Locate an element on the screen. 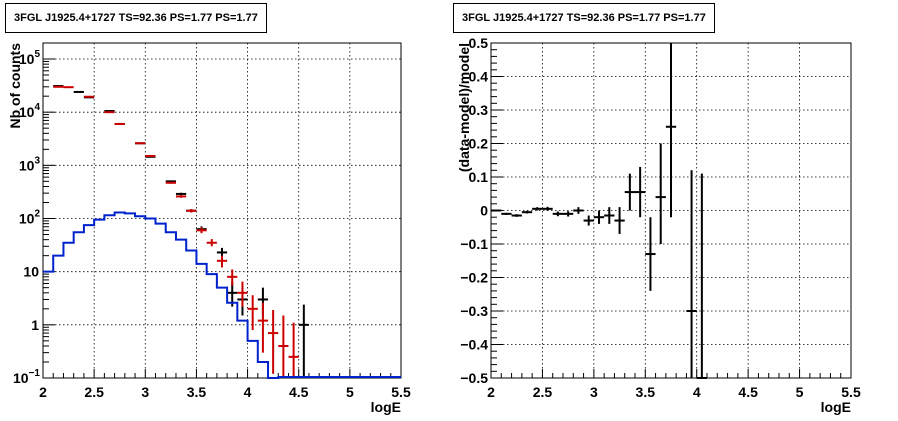 This screenshot has width=898, height=421. y-tick-label: 10 is located at coordinates (31, 272).